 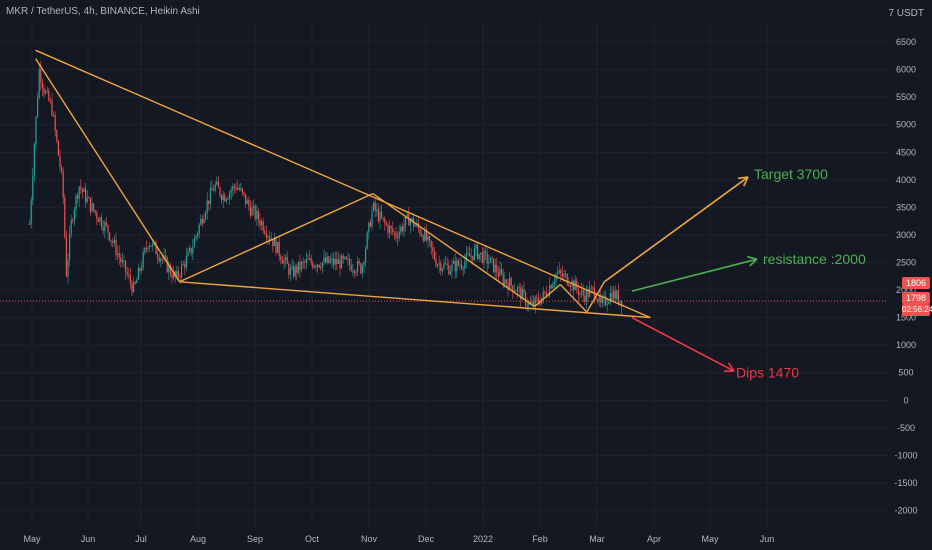 What do you see at coordinates (906, 13) in the screenshot?
I see `currency-label: 7 USDT` at bounding box center [906, 13].